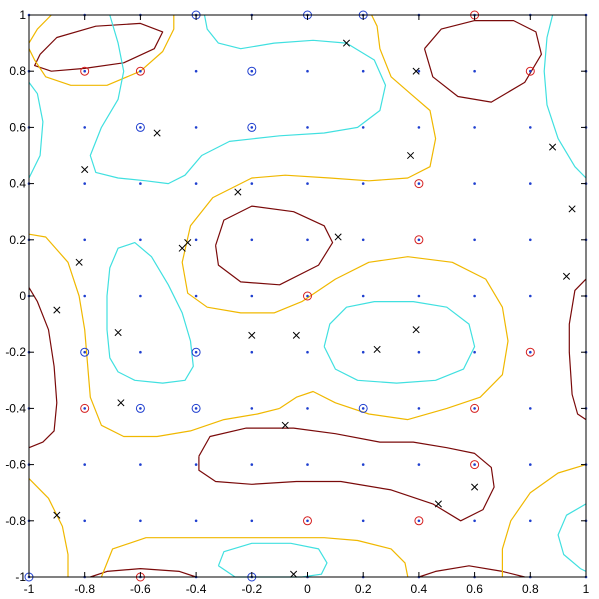  I want to click on x-tick-label: 0, so click(307, 589).